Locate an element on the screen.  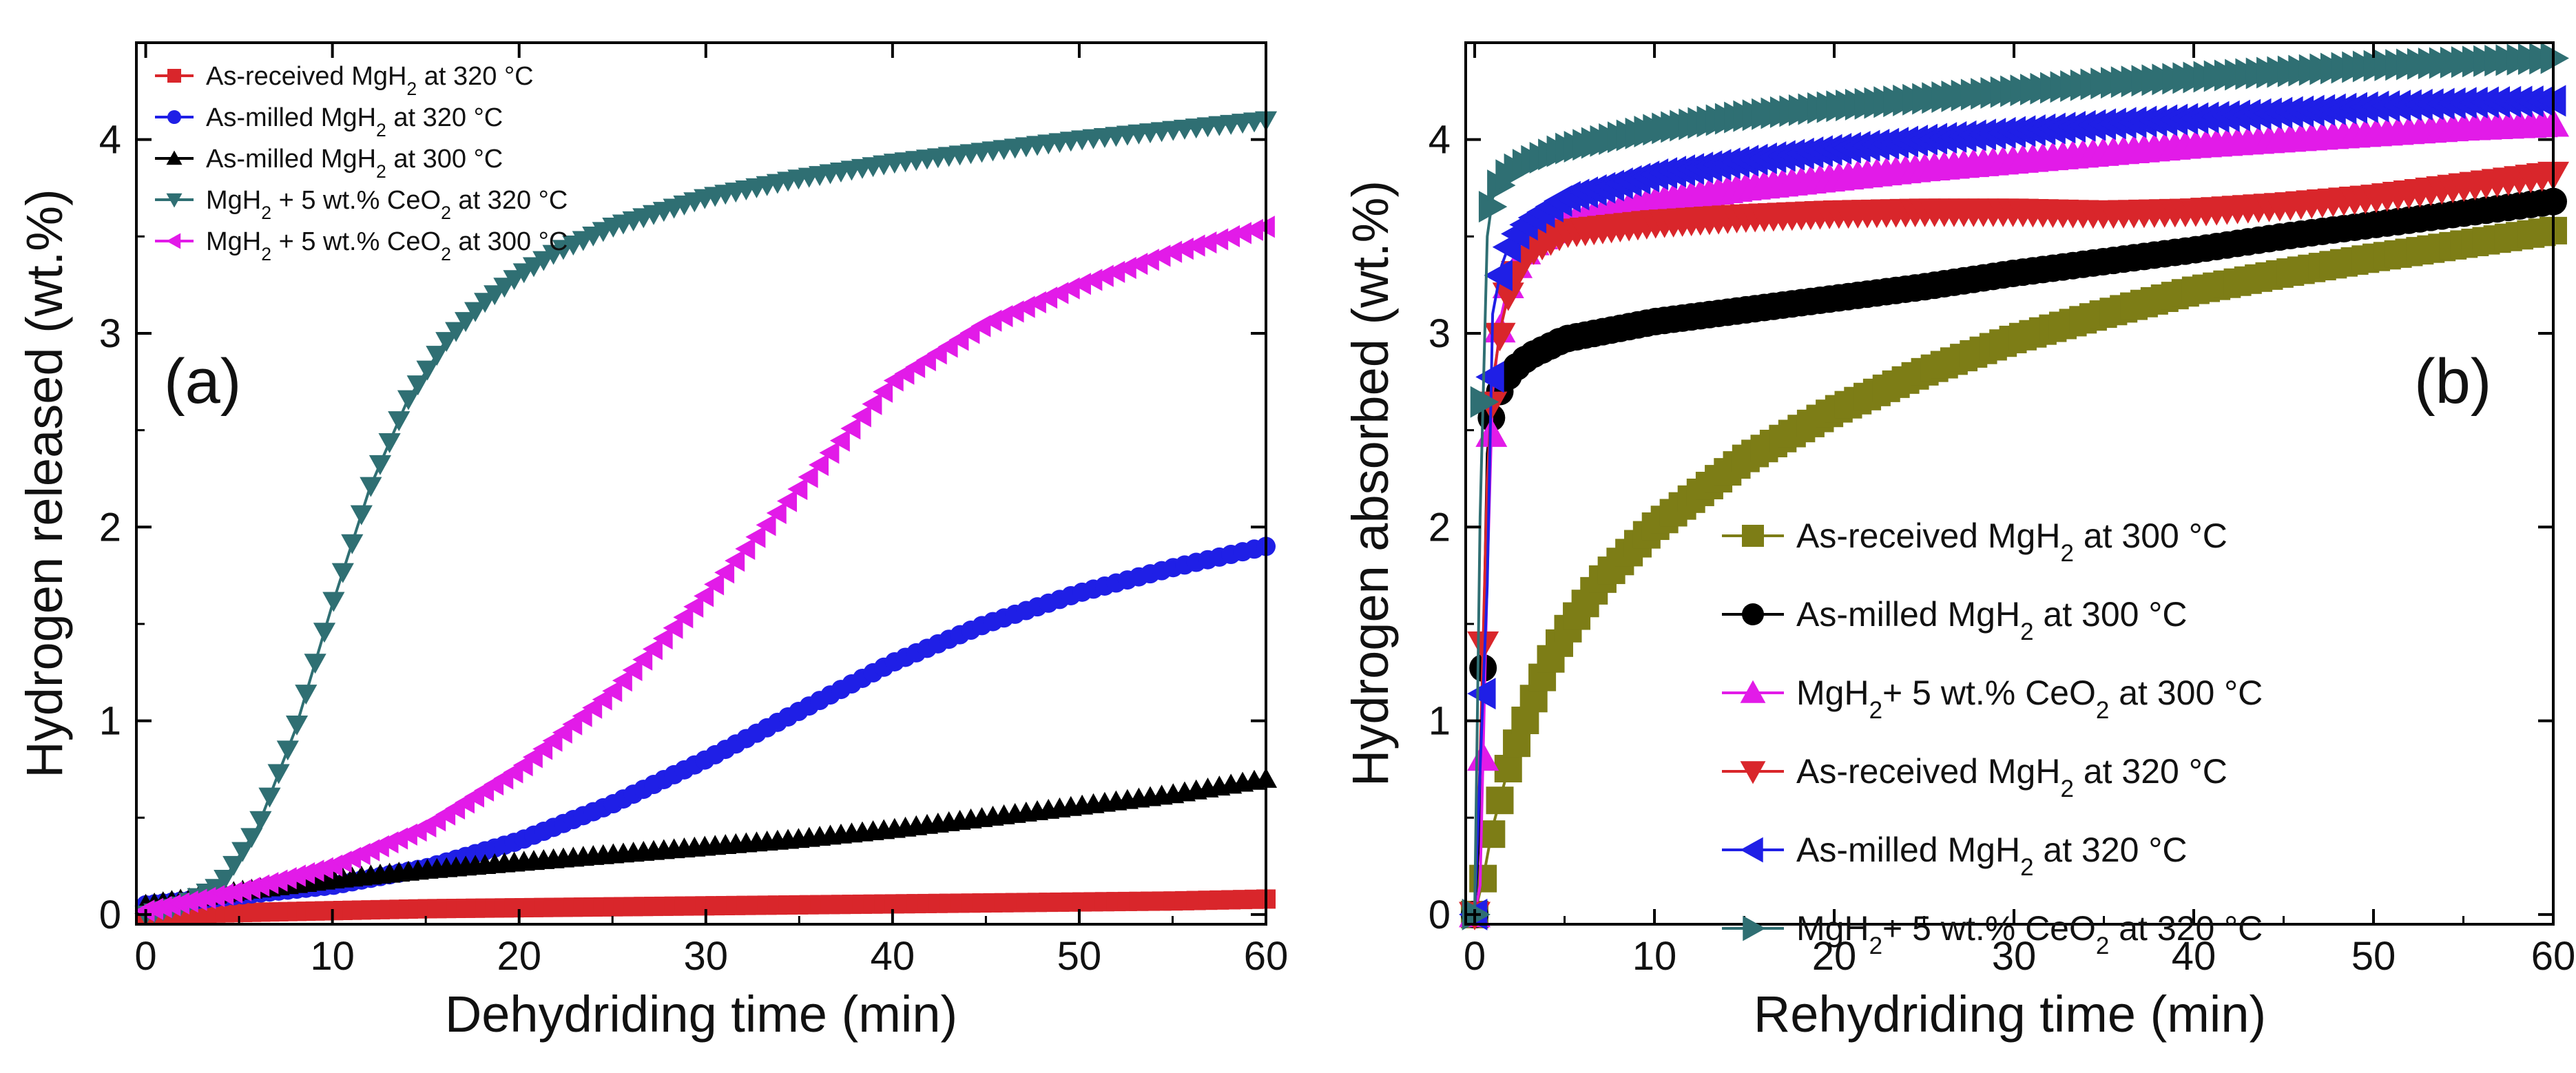
legend-label: MgH2 + 5 wt.% CeO2 at 320 °C is located at coordinates (387, 204).